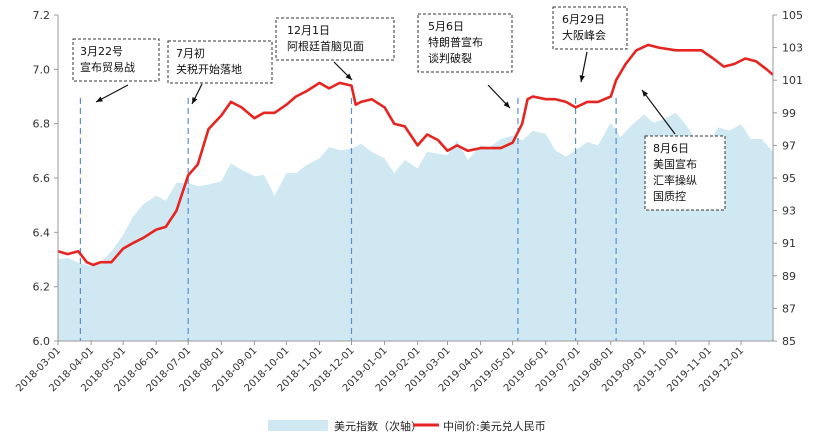 Image resolution: width=815 pixels, height=446 pixels. I want to click on y-right-tick-label: 105, so click(792, 15).